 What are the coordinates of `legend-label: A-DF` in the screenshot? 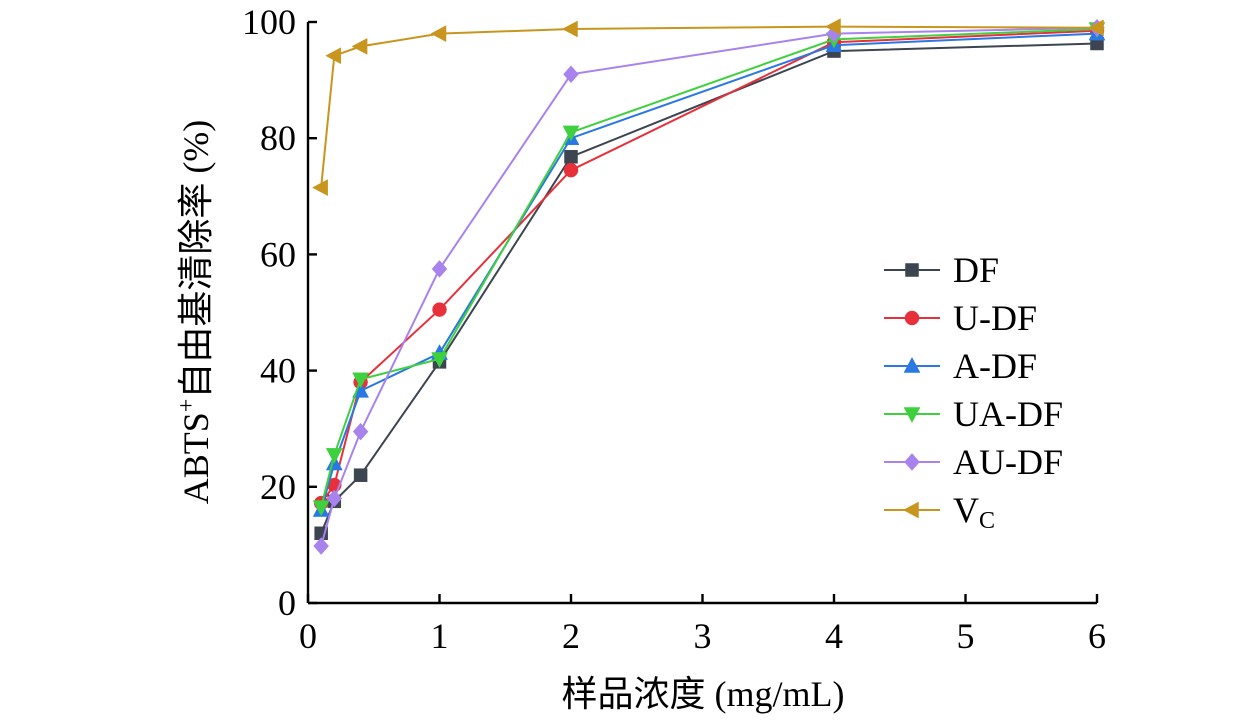 It's located at (995, 366).